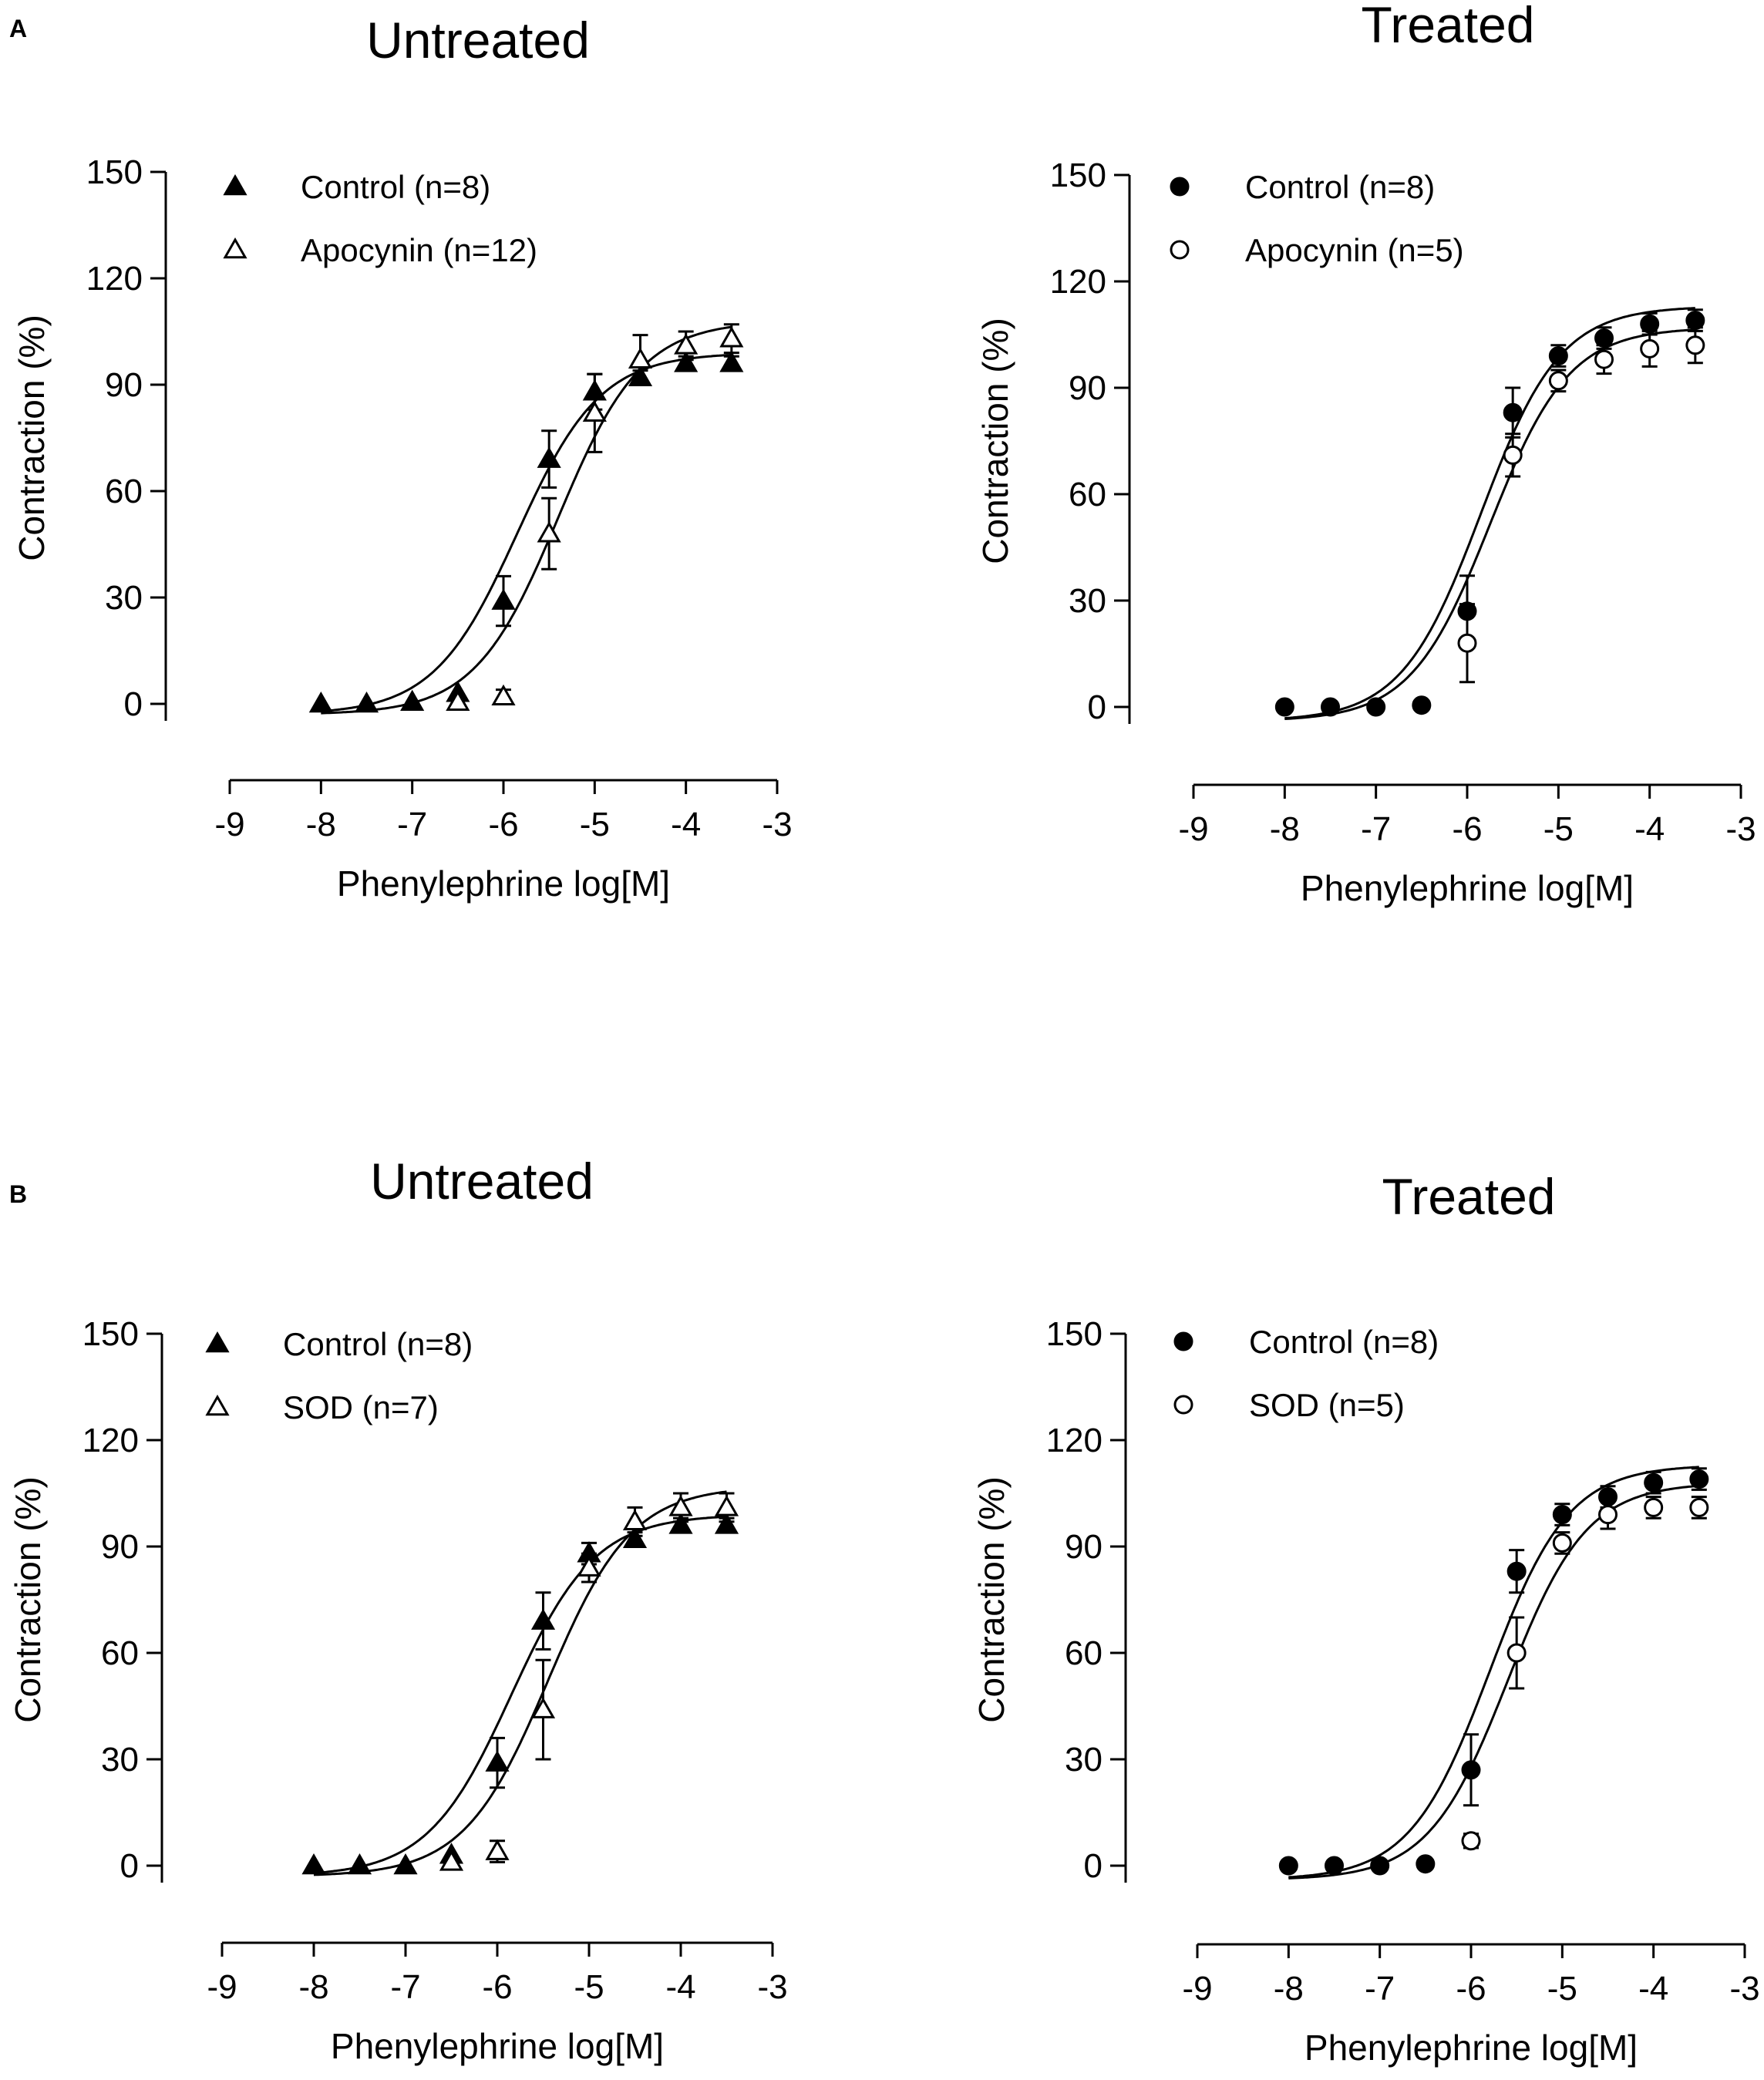  I want to click on x-tick-label: -3, so click(1740, 829).